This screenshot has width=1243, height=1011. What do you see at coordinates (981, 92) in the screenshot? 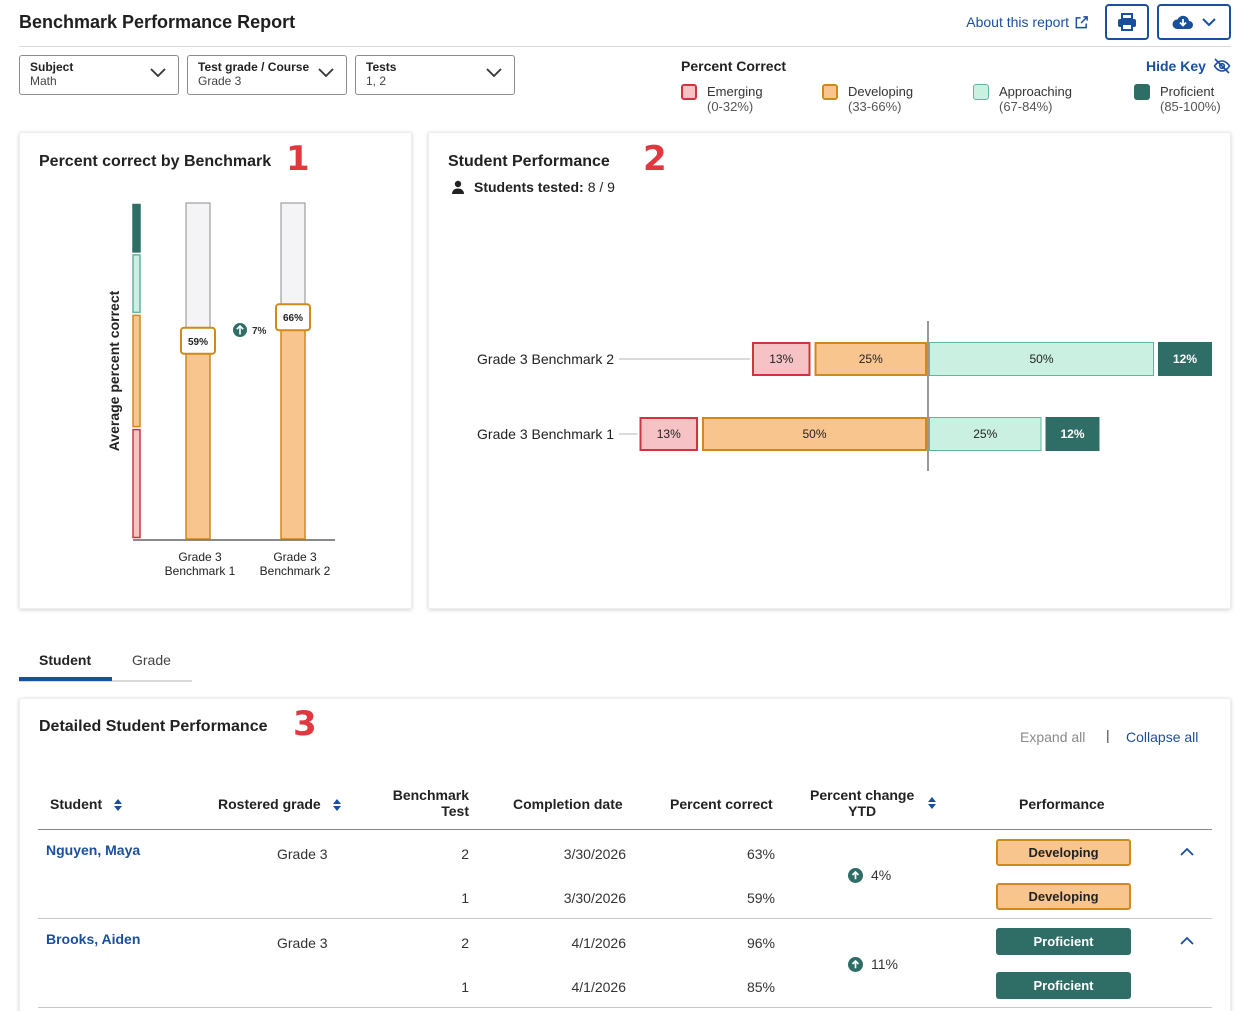
I see `approaching-swatch` at bounding box center [981, 92].